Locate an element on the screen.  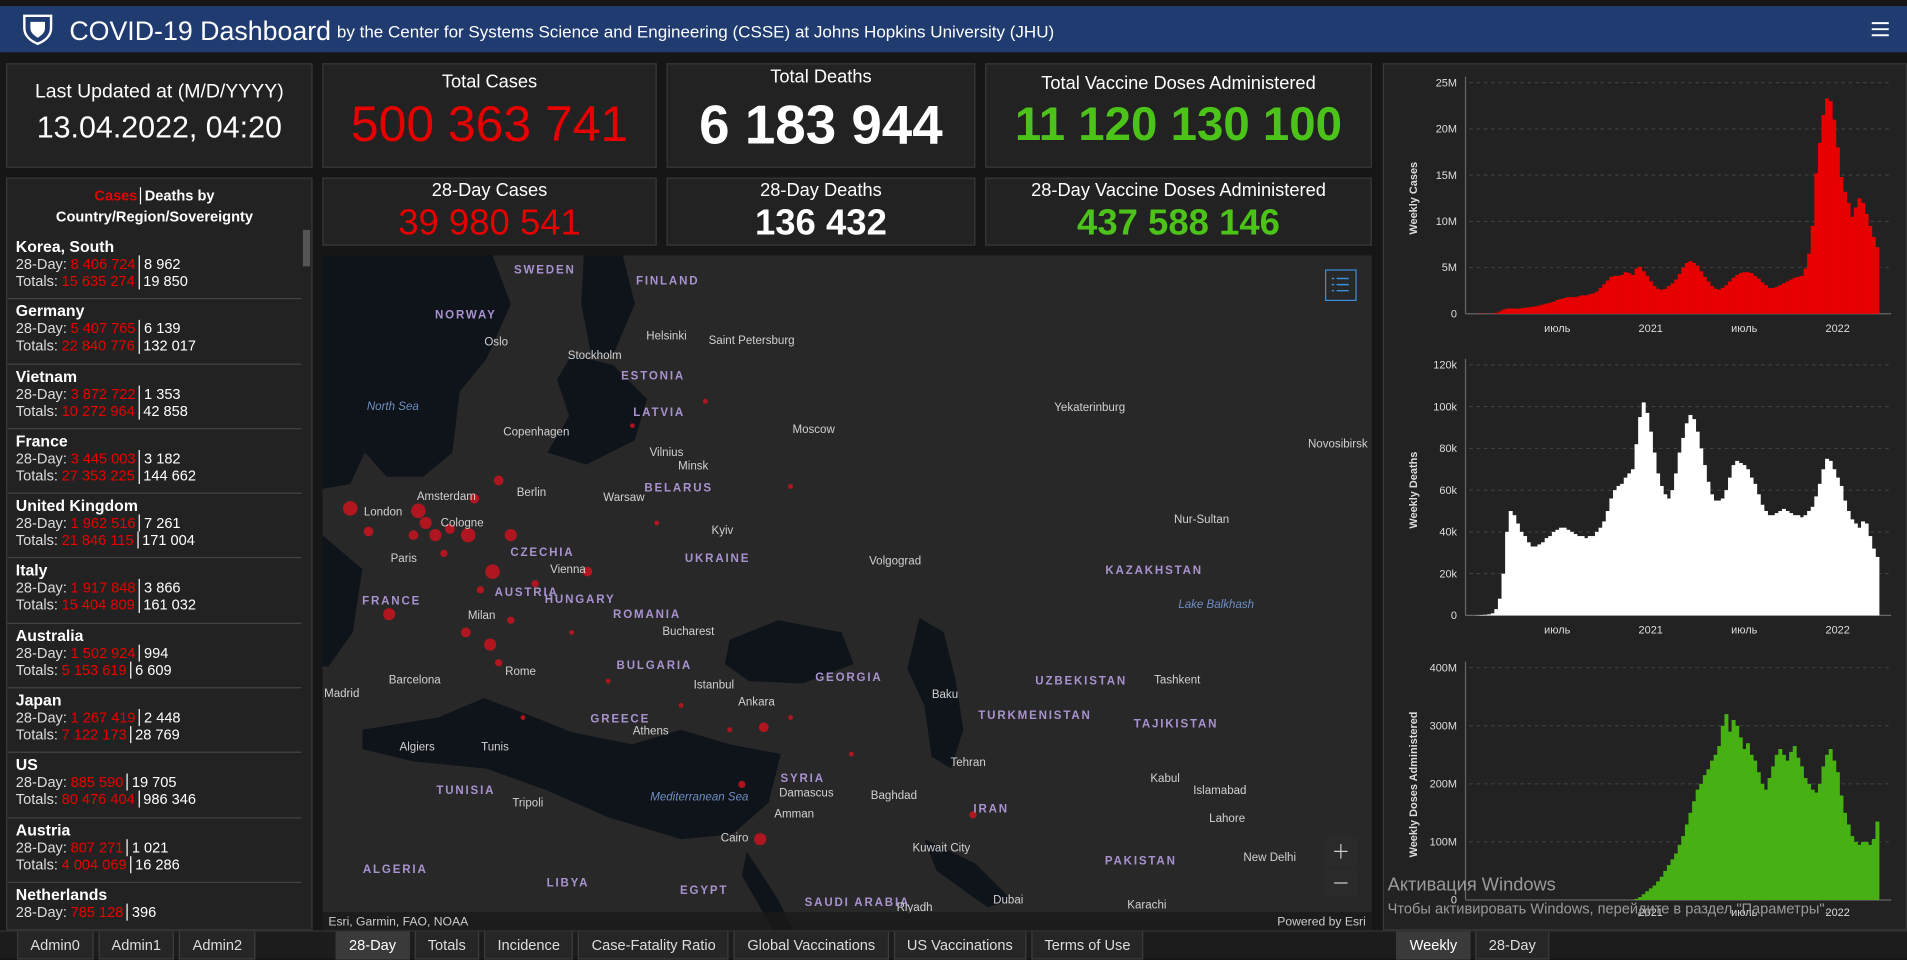
scrollbar is located at coordinates (306, 248).